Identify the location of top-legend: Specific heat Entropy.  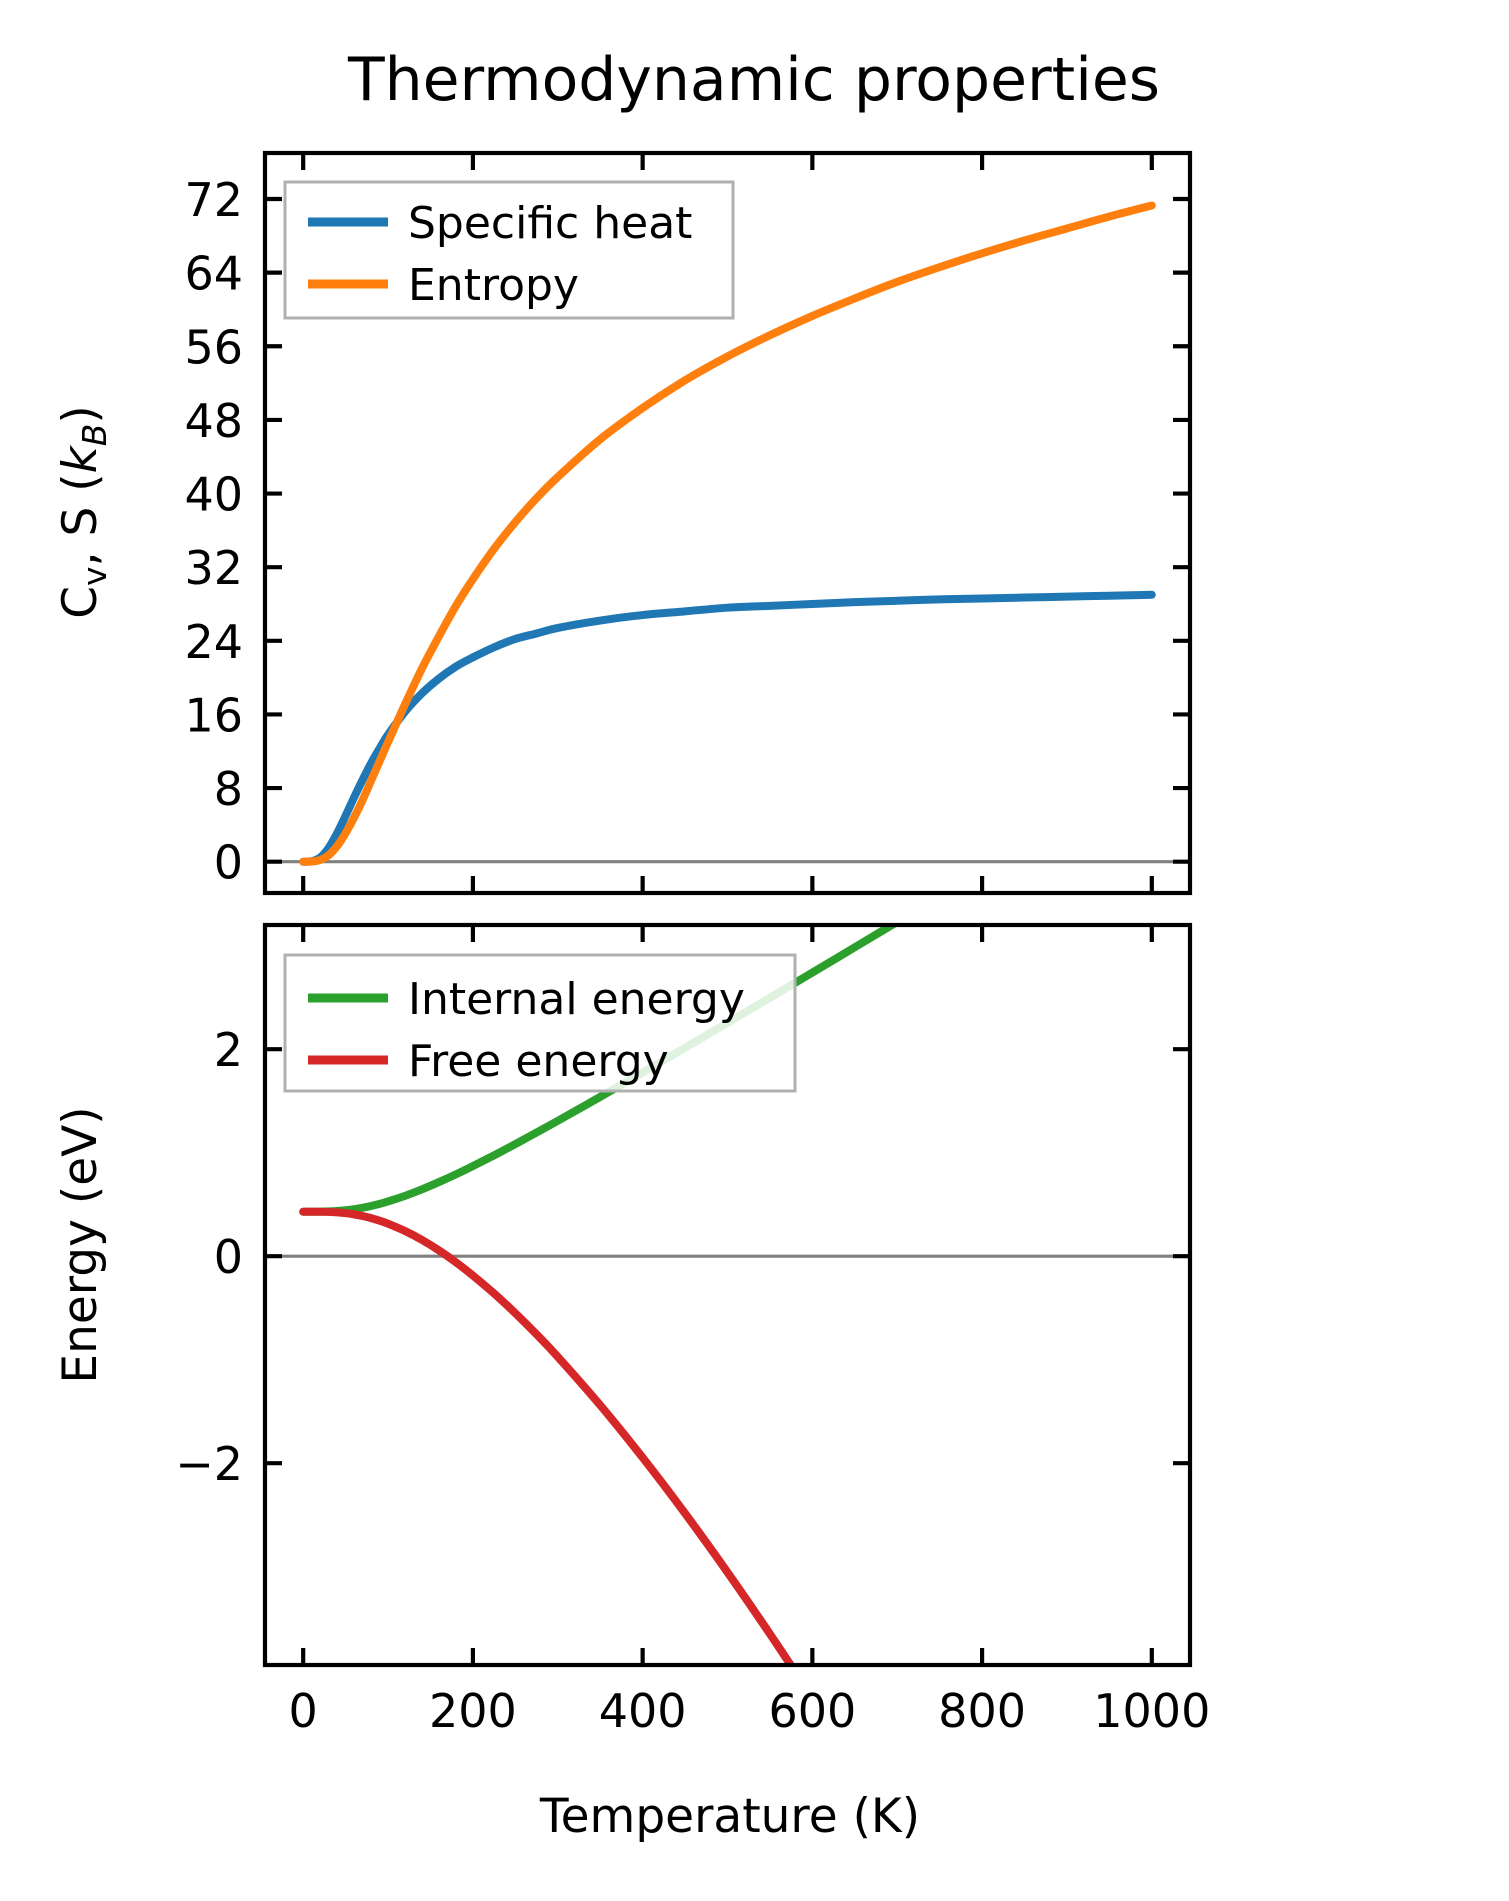
(509, 250).